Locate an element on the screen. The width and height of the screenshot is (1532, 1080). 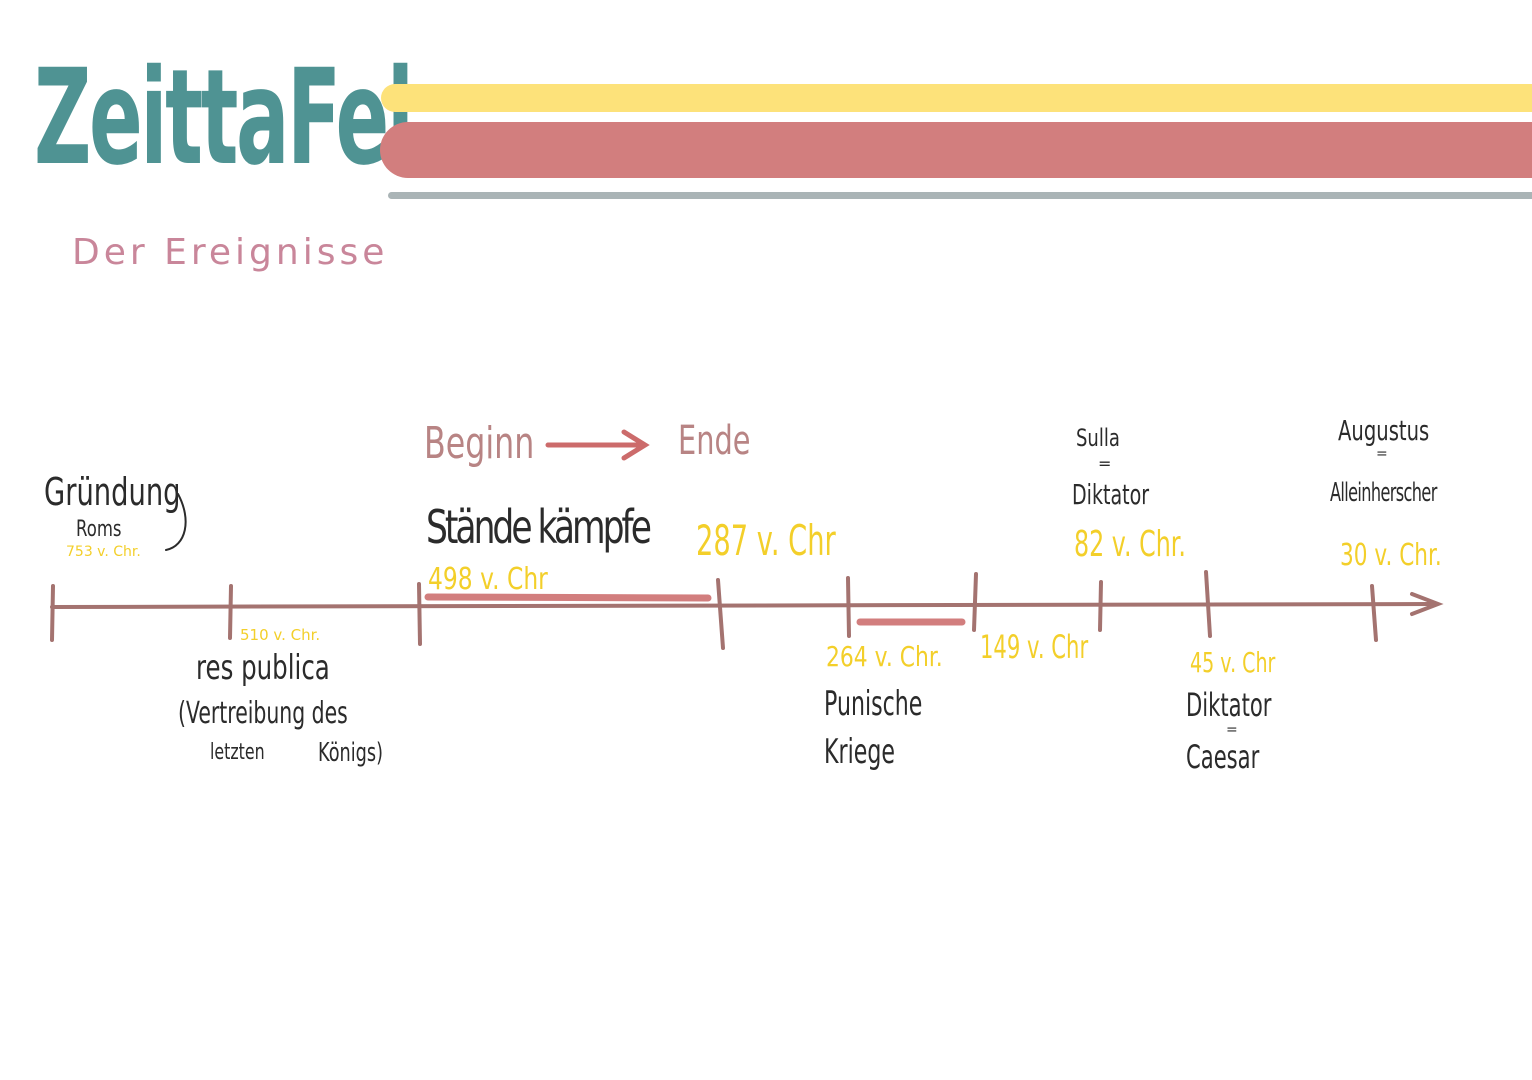
gruendung-sub: Roms is located at coordinates (99, 529).